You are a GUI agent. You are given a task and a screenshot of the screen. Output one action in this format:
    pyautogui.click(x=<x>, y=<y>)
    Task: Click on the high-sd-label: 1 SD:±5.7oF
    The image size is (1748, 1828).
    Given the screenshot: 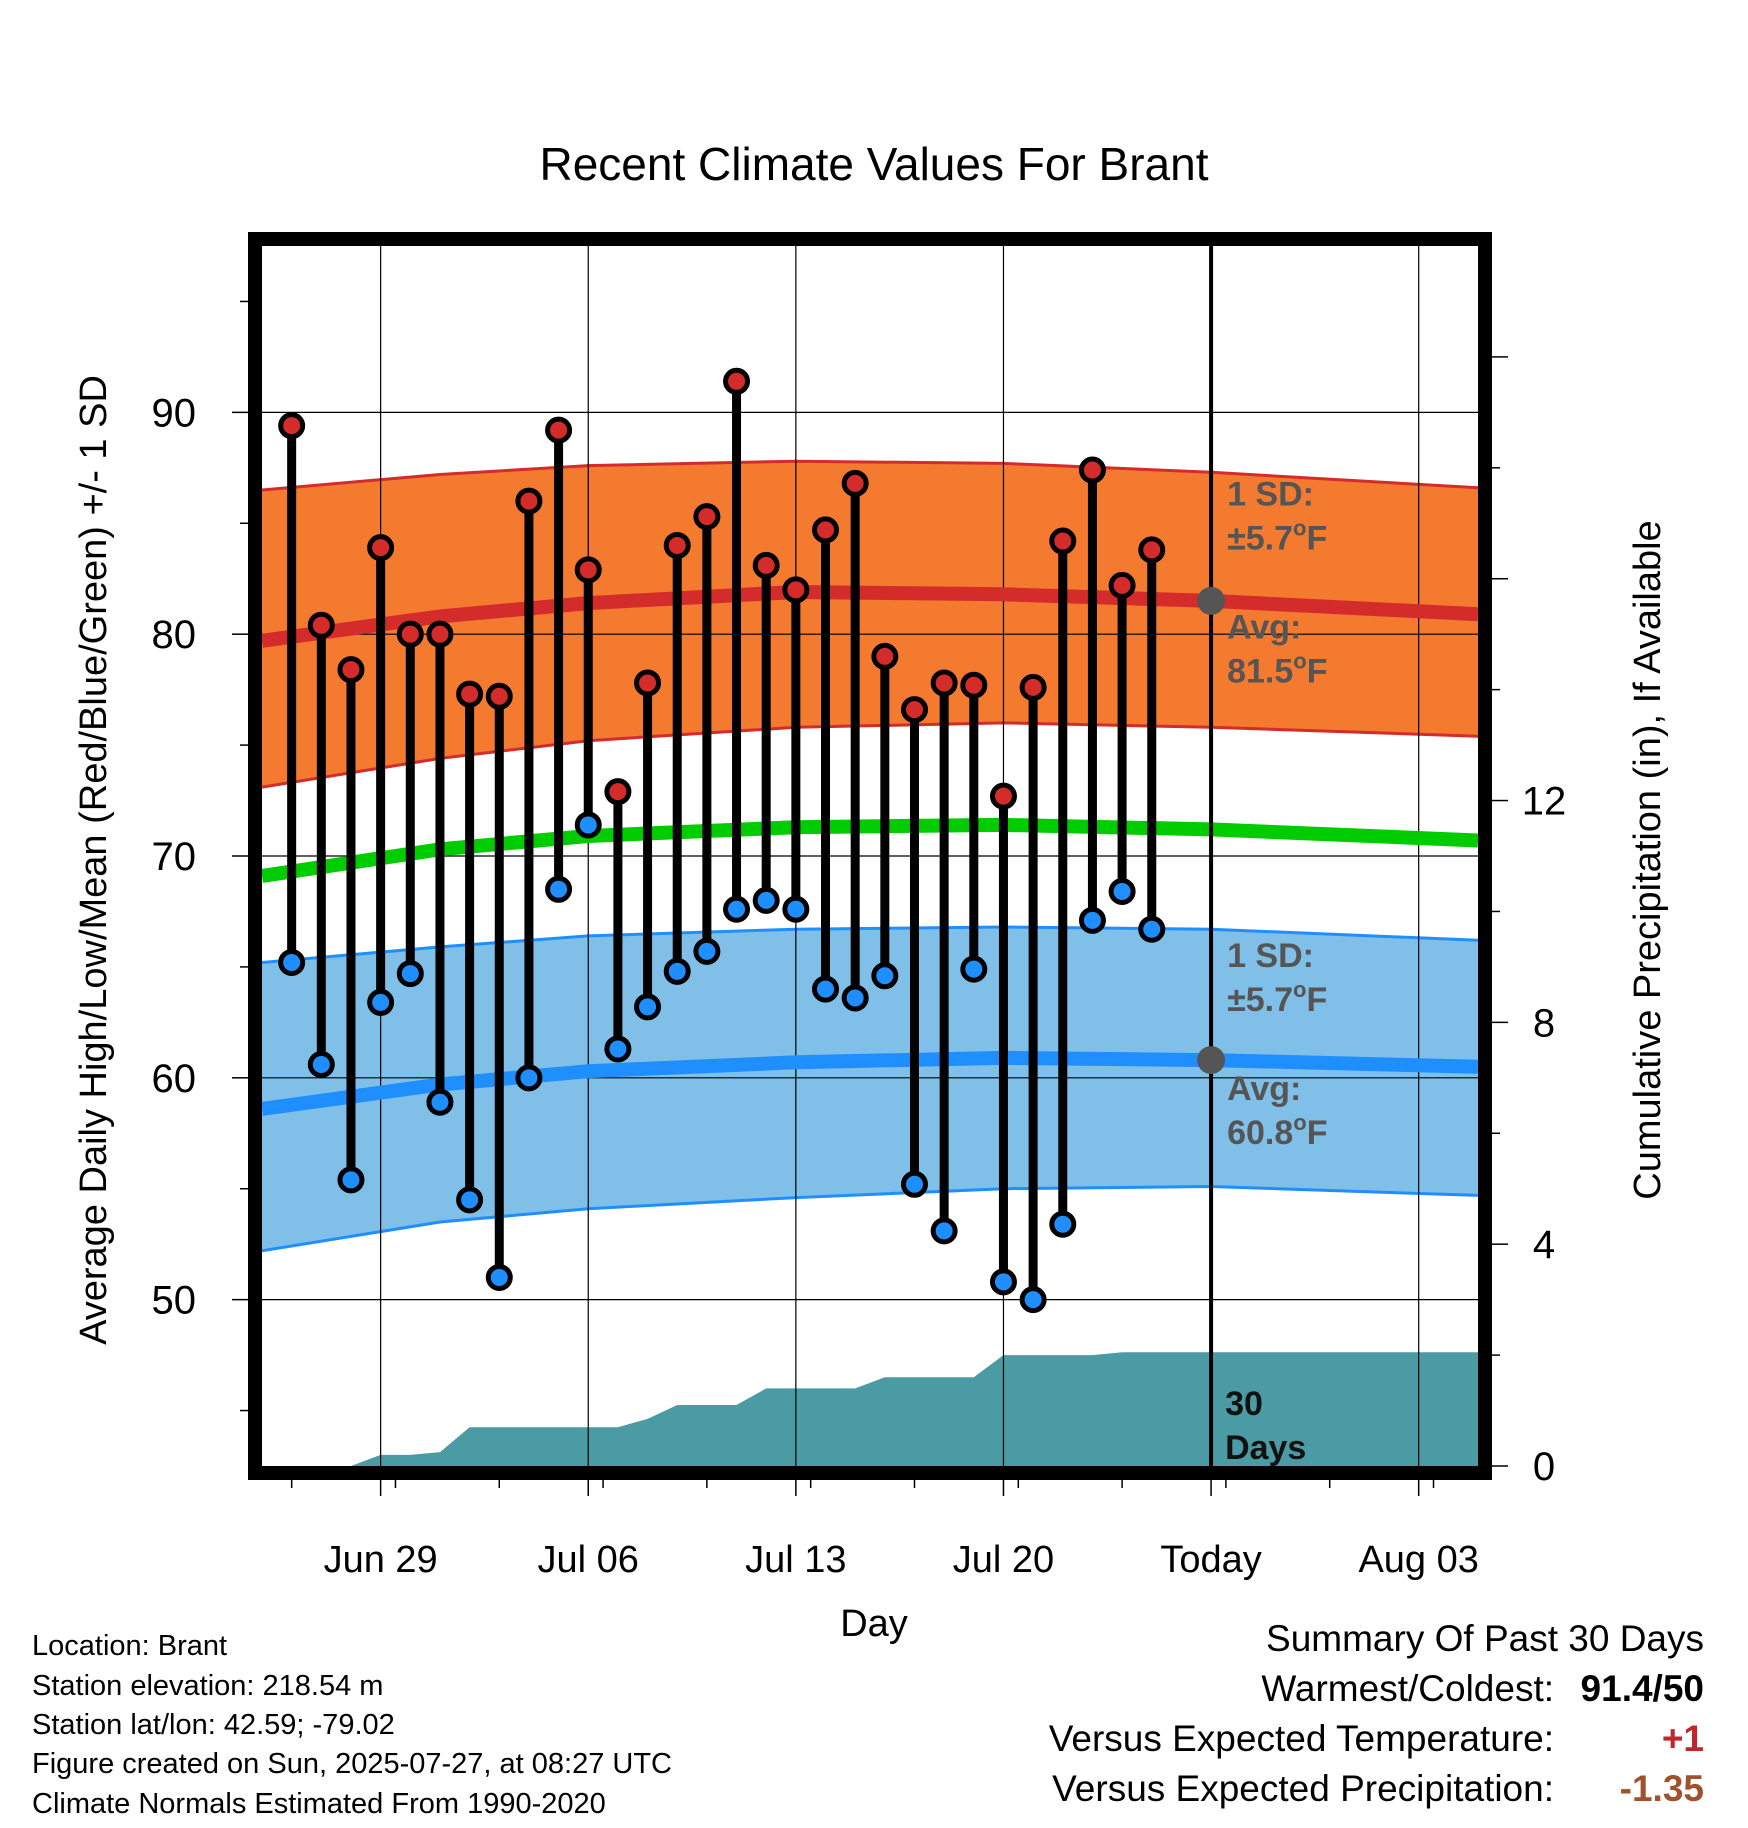 What is the action you would take?
    pyautogui.click(x=1277, y=517)
    